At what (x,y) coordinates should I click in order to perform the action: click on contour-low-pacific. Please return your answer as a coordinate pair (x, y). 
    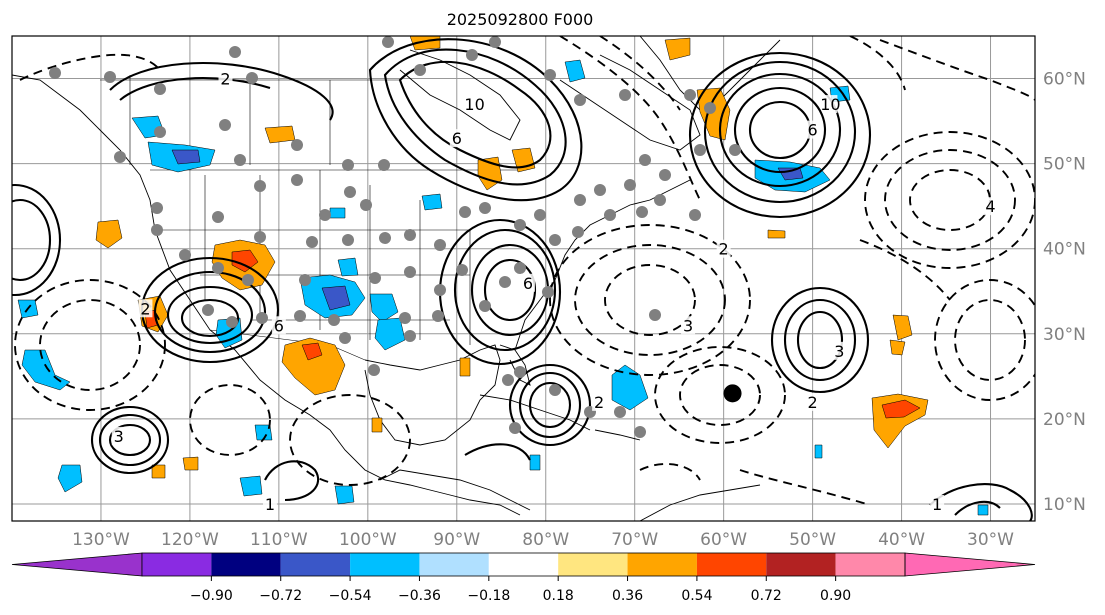
    Looking at the image, I should click on (292, 481).